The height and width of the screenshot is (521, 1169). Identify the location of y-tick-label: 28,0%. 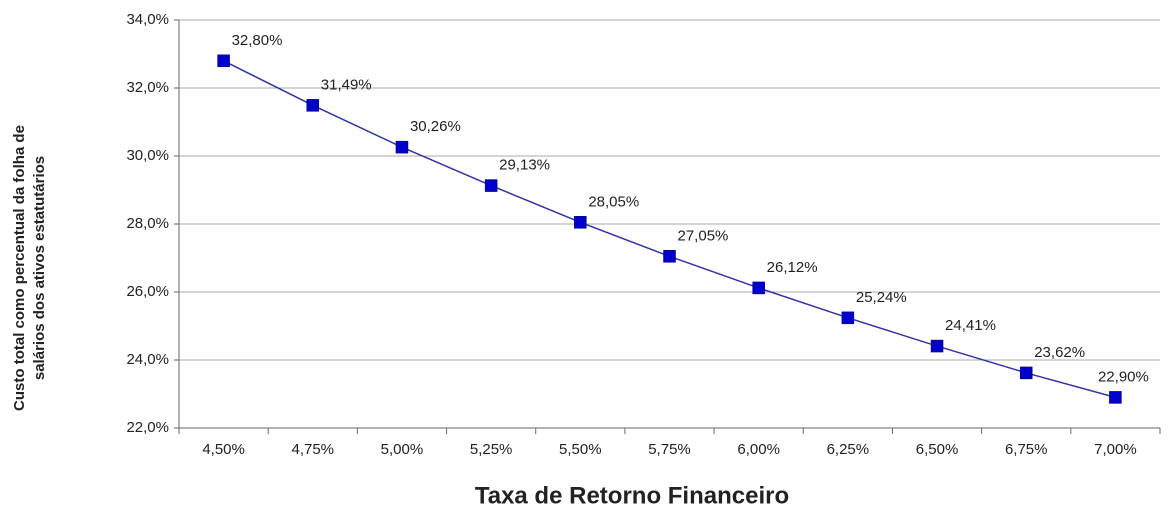
(147, 223).